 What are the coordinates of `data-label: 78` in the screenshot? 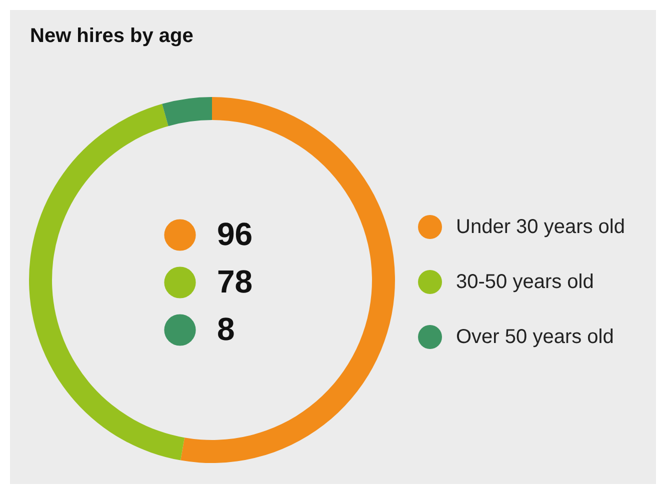 It's located at (235, 282).